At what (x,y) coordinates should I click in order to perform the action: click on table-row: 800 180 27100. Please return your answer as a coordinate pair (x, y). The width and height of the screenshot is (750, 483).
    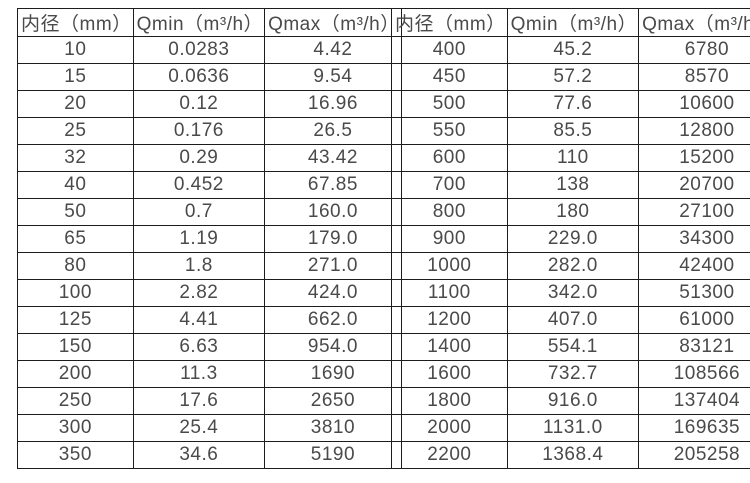
    Looking at the image, I should click on (570, 212).